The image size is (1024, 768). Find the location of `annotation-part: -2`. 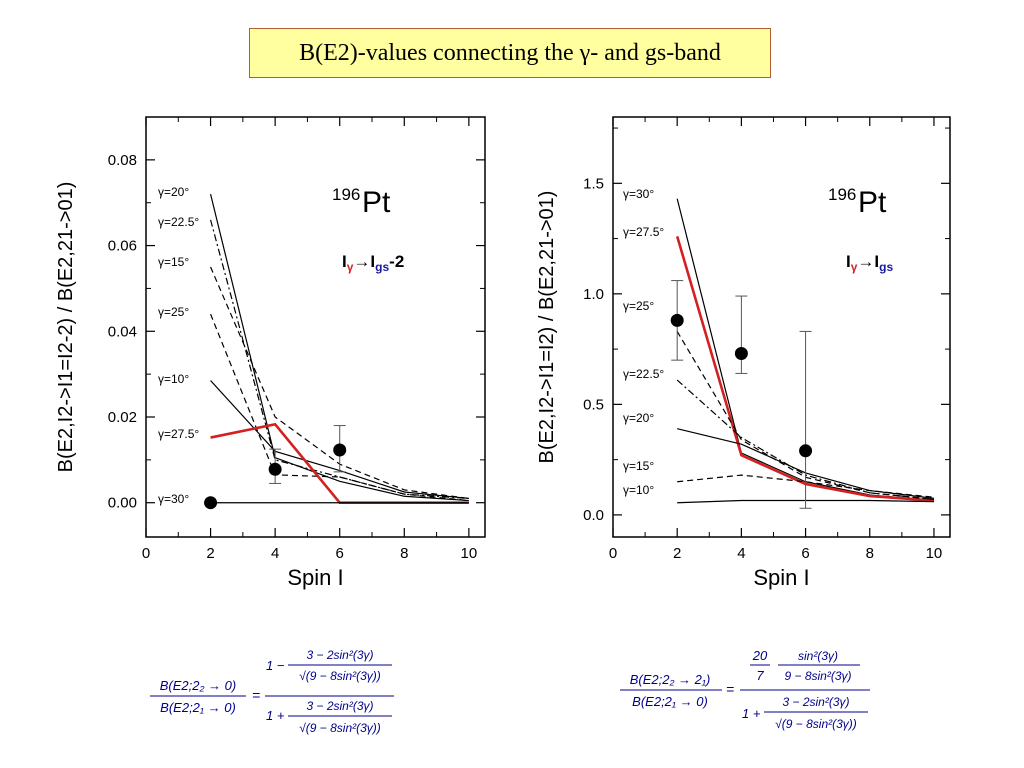

annotation-part: -2 is located at coordinates (396, 261).